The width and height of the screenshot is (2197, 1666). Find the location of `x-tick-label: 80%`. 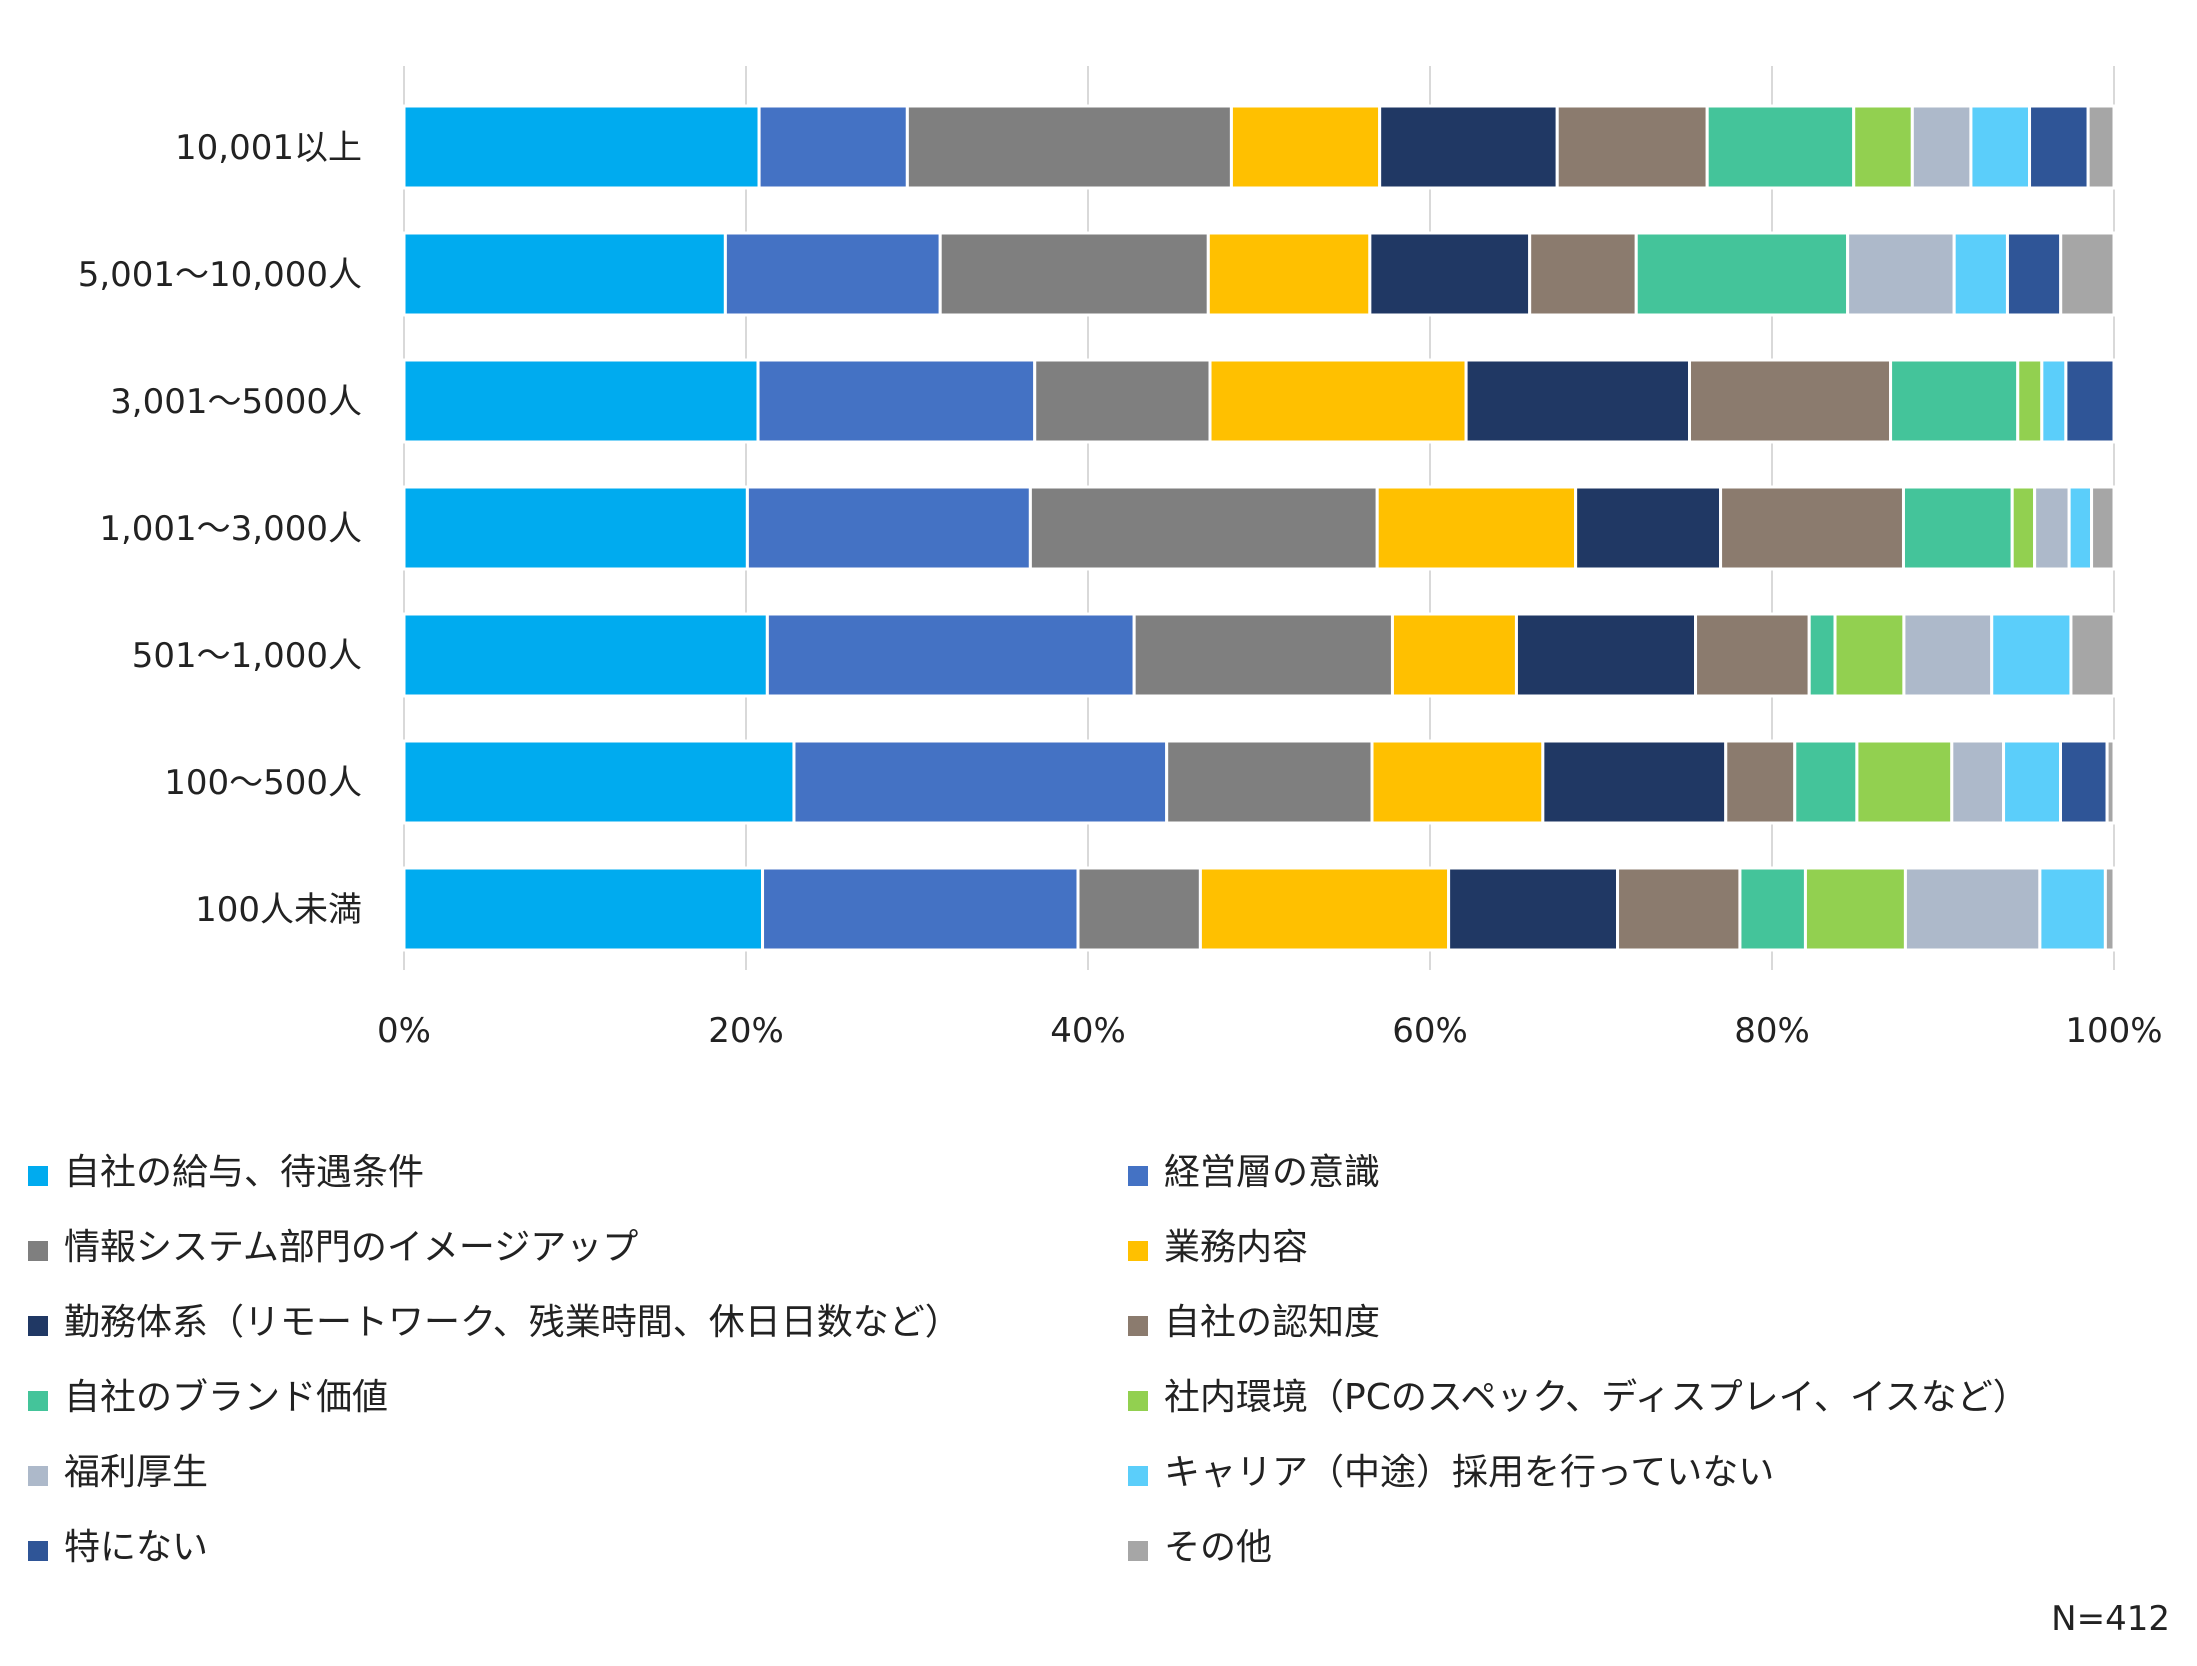

x-tick-label: 80% is located at coordinates (1772, 1031).